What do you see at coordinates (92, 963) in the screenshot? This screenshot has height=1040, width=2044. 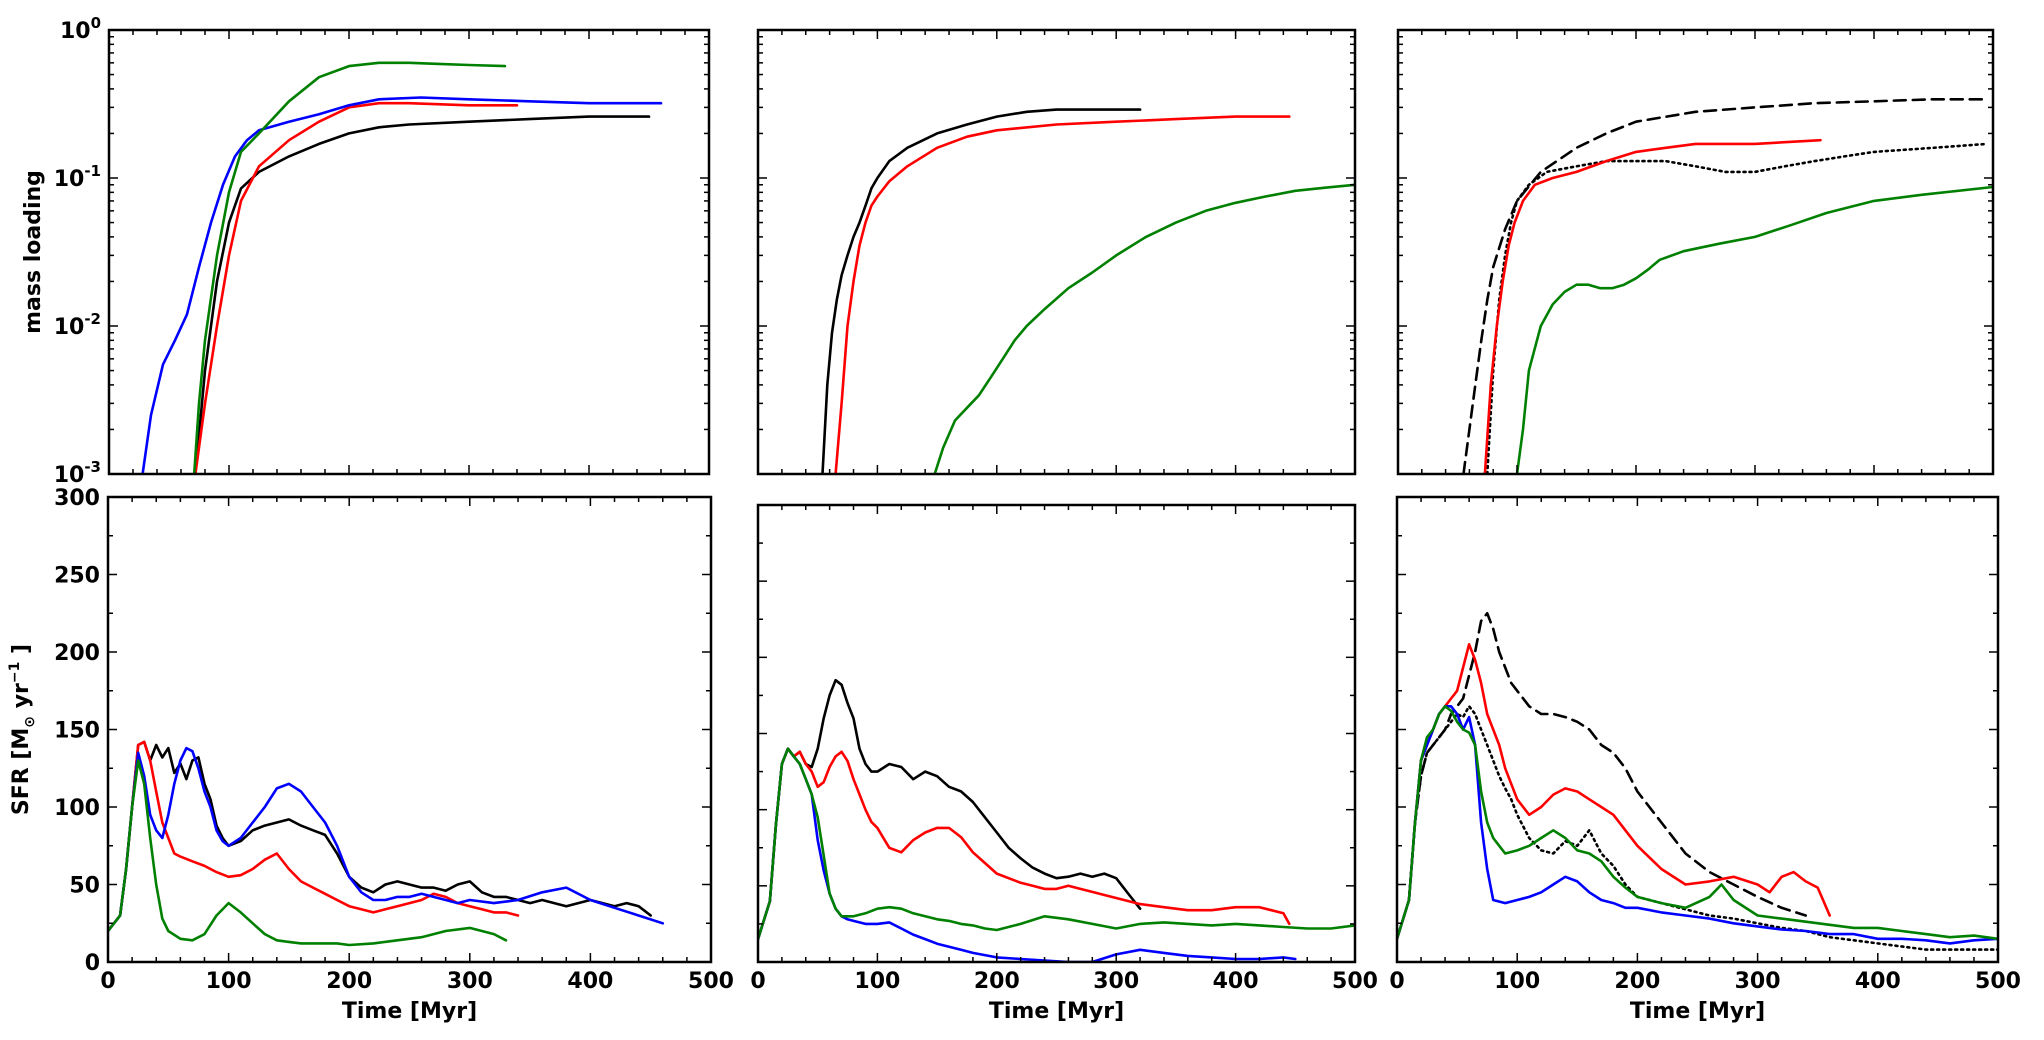 I see `y-tick-label: 0` at bounding box center [92, 963].